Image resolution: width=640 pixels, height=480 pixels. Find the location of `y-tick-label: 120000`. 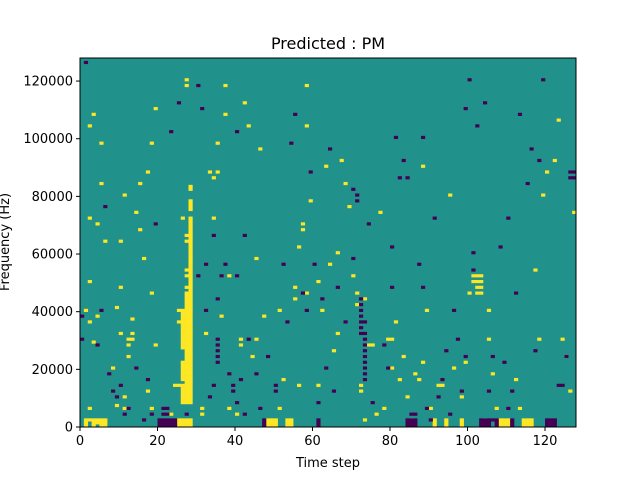

y-tick-label: 120000 is located at coordinates (48, 82).